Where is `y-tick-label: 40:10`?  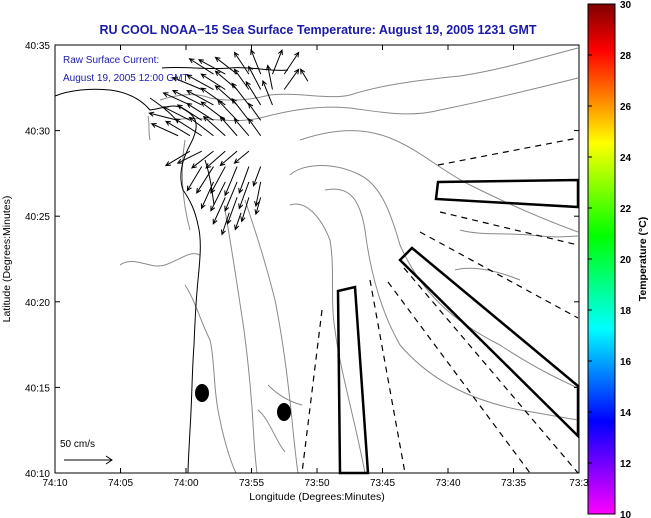 y-tick-label: 40:10 is located at coordinates (37, 474).